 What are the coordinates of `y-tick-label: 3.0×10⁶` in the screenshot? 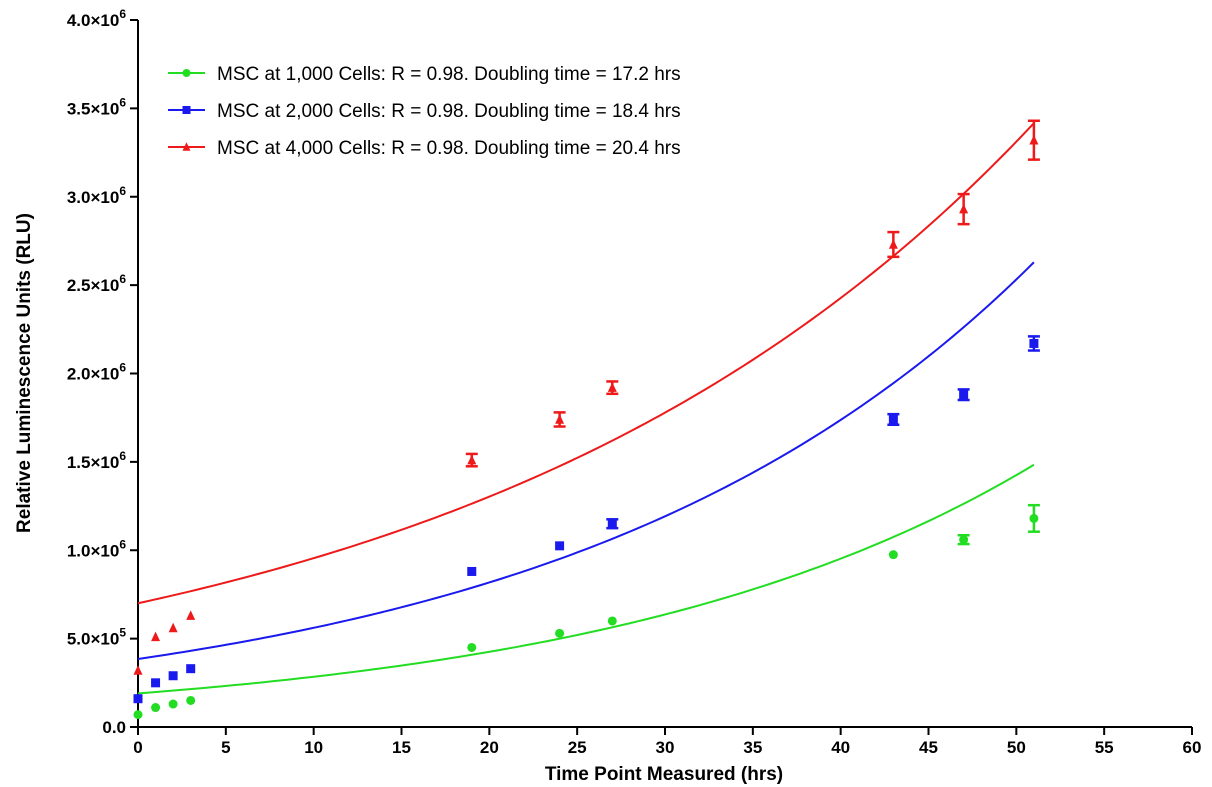 It's located at (96, 195).